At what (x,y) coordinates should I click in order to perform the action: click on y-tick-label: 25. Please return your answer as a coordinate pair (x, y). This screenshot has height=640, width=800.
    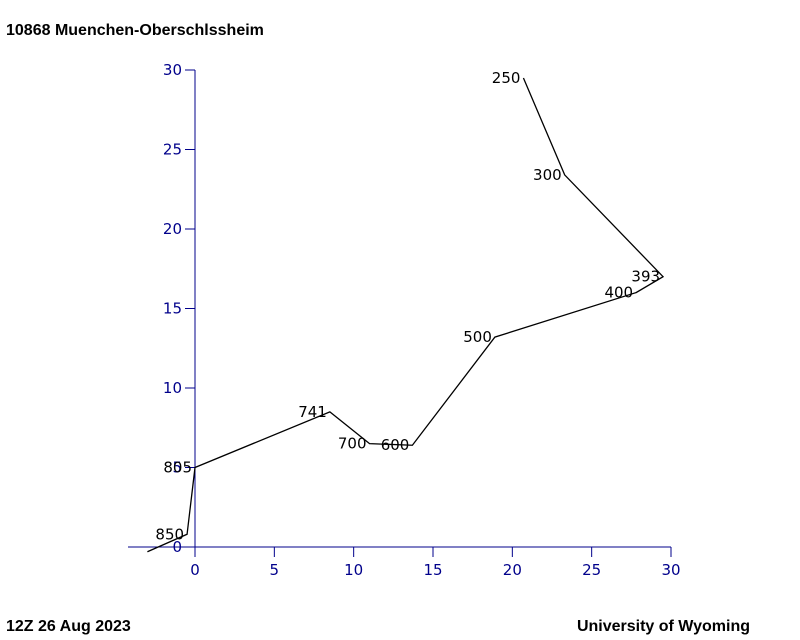
    Looking at the image, I should click on (172, 150).